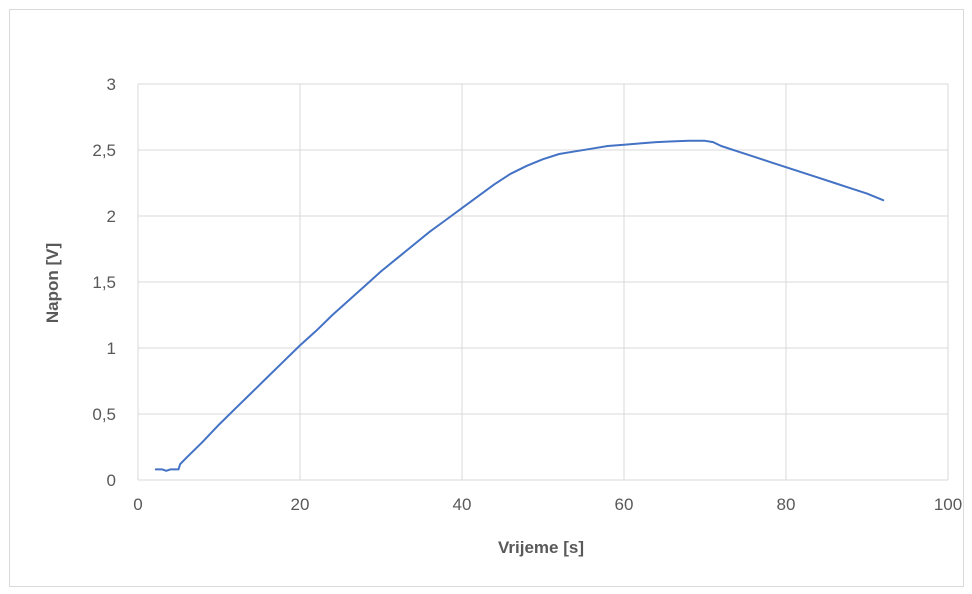 This screenshot has height=594, width=972. What do you see at coordinates (111, 216) in the screenshot?
I see `y-tick-label: 2` at bounding box center [111, 216].